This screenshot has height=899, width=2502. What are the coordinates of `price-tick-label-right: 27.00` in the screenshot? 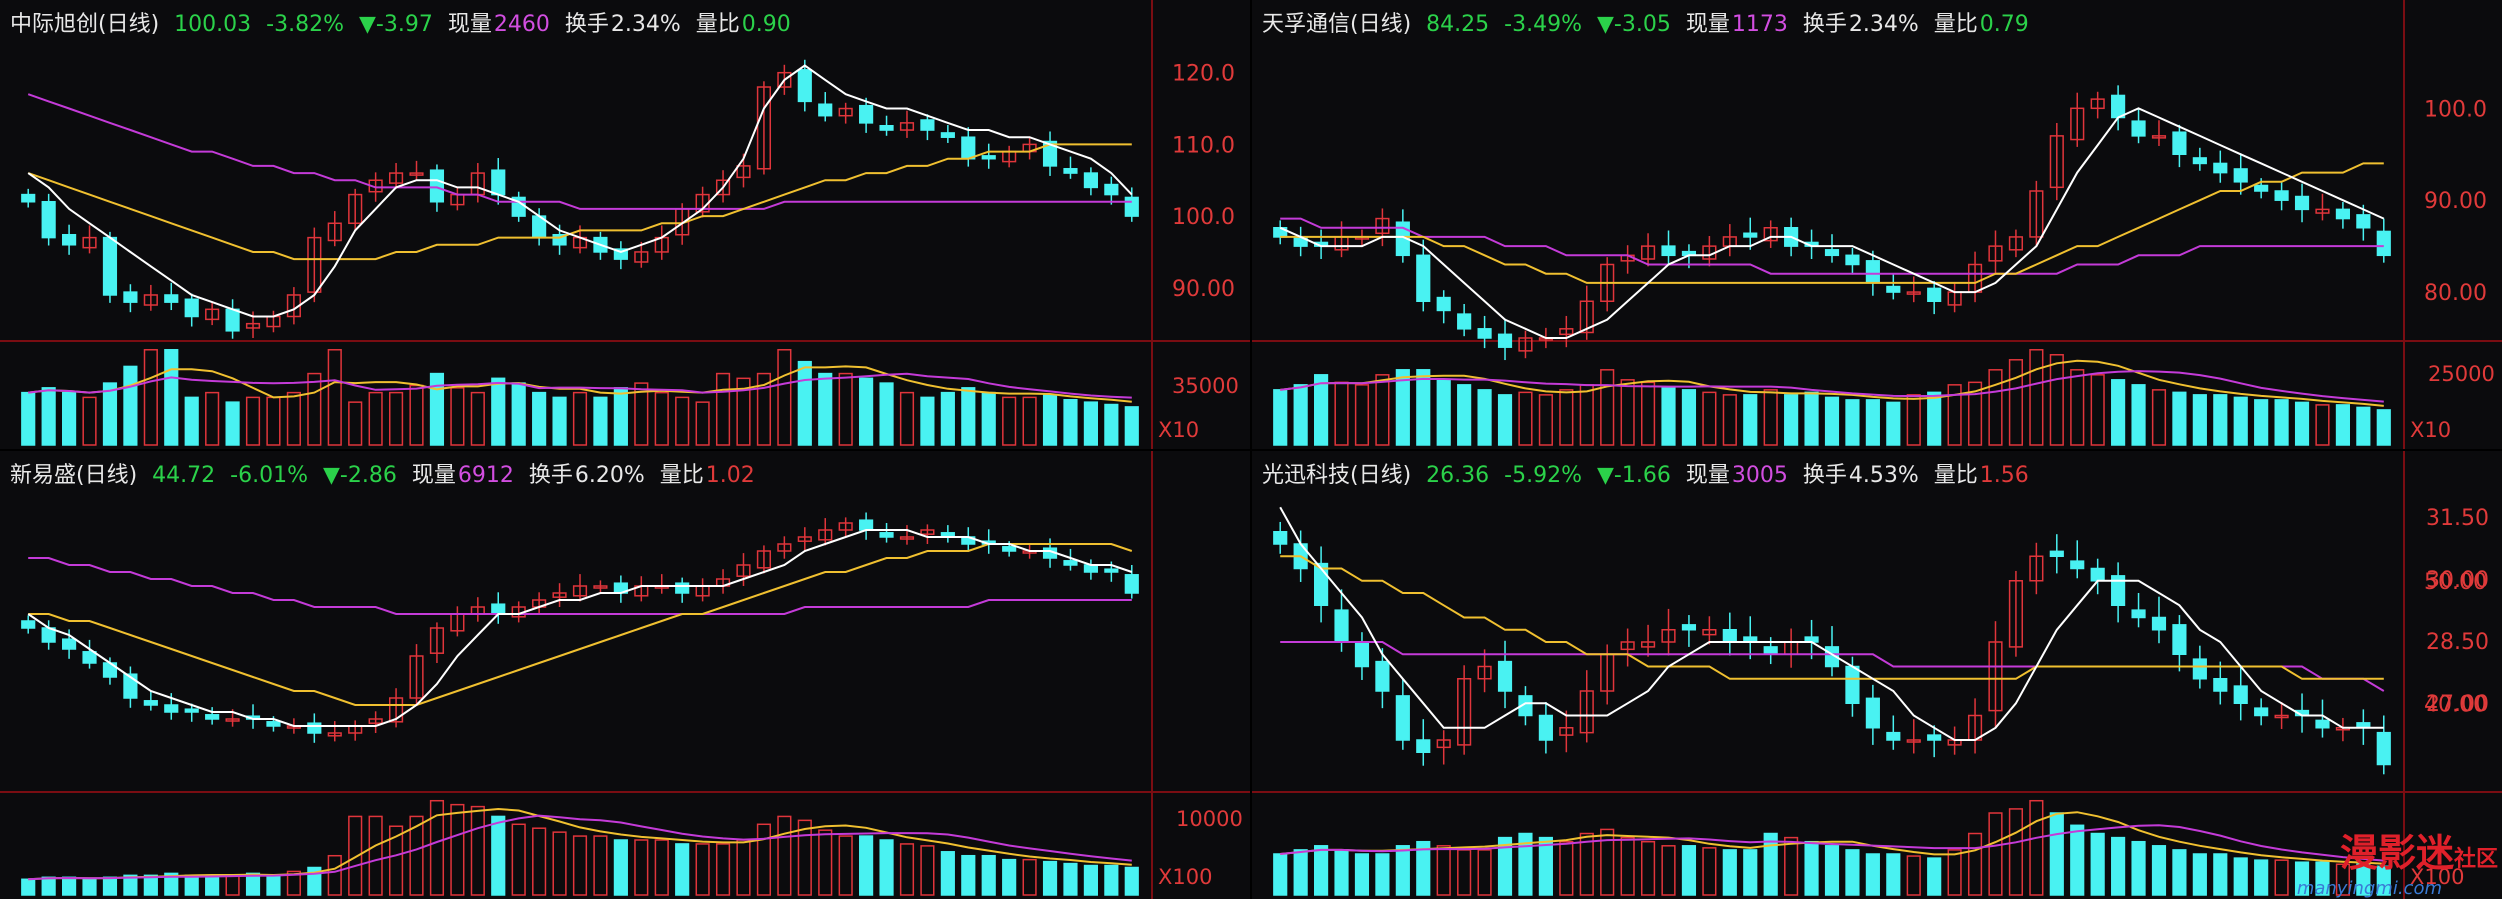 It's located at (2457, 704).